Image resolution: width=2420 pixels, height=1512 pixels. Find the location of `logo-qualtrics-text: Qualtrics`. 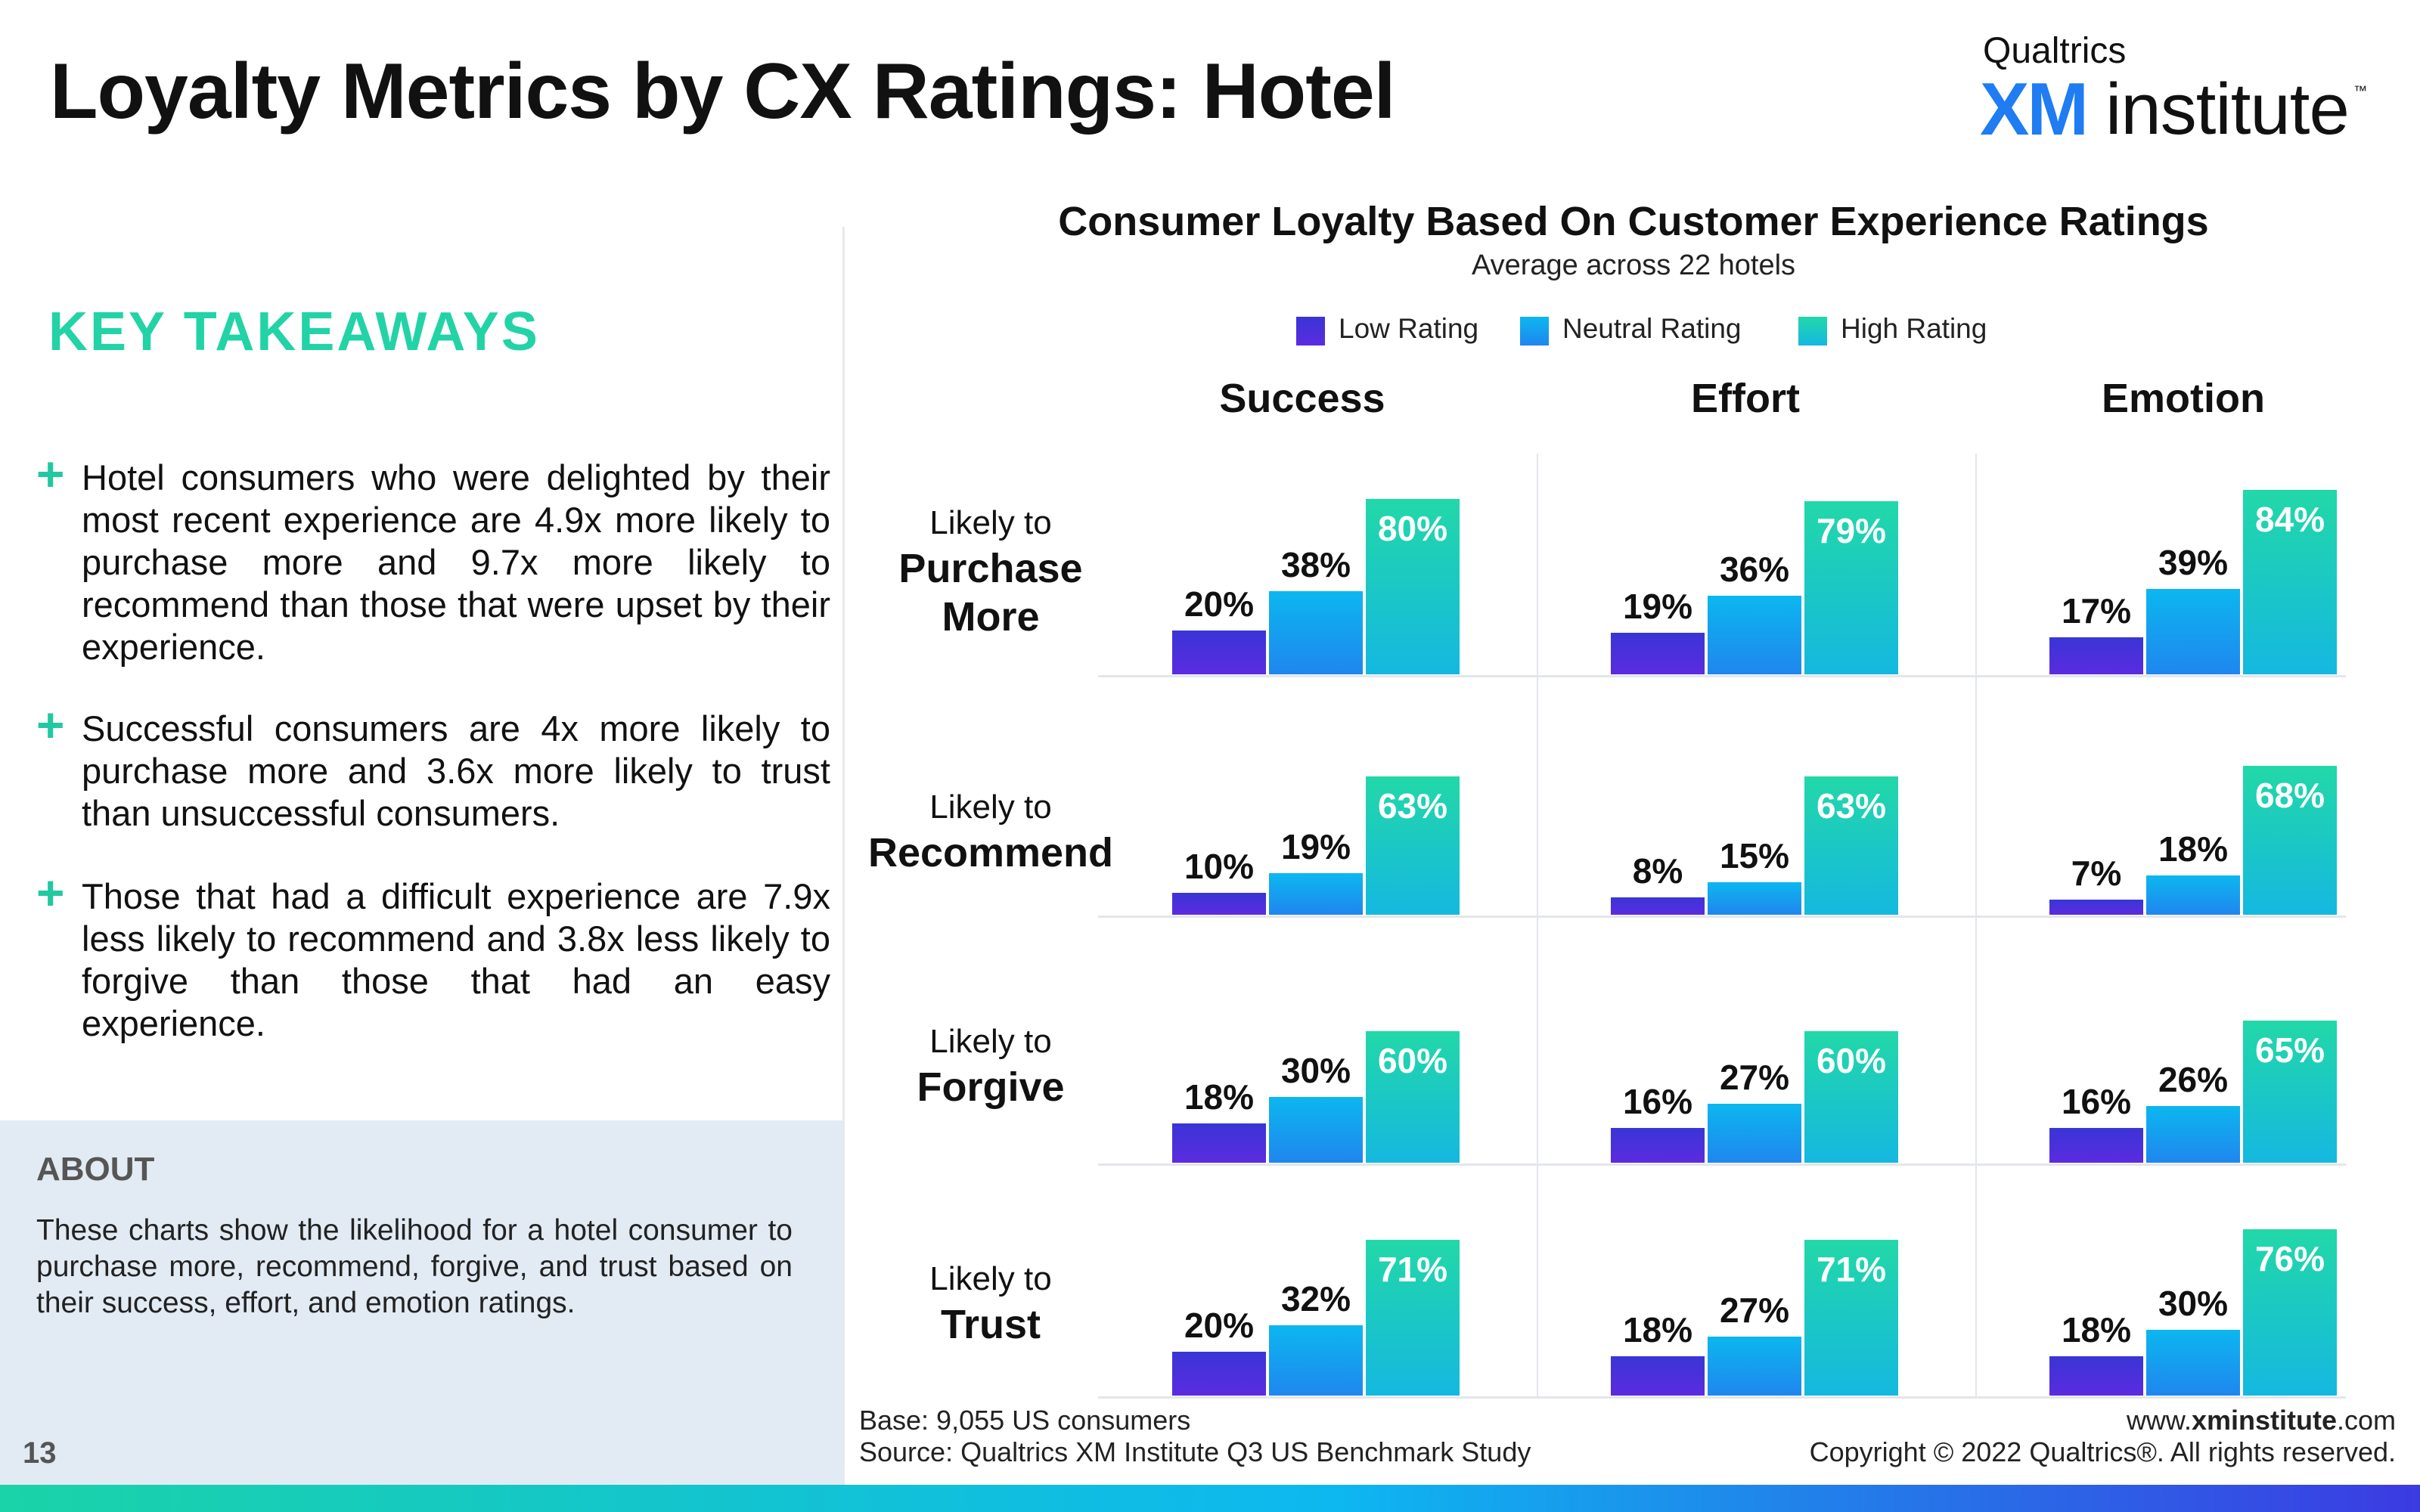

logo-qualtrics-text: Qualtrics is located at coordinates (2055, 51).